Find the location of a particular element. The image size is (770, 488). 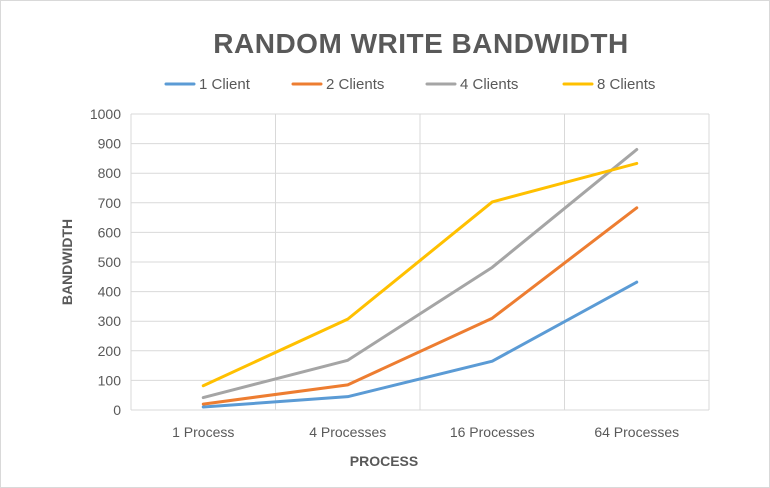

y-axis-ticks: 0 100 200 300 400 500 600 700 800 900 1000 is located at coordinates (105, 262).